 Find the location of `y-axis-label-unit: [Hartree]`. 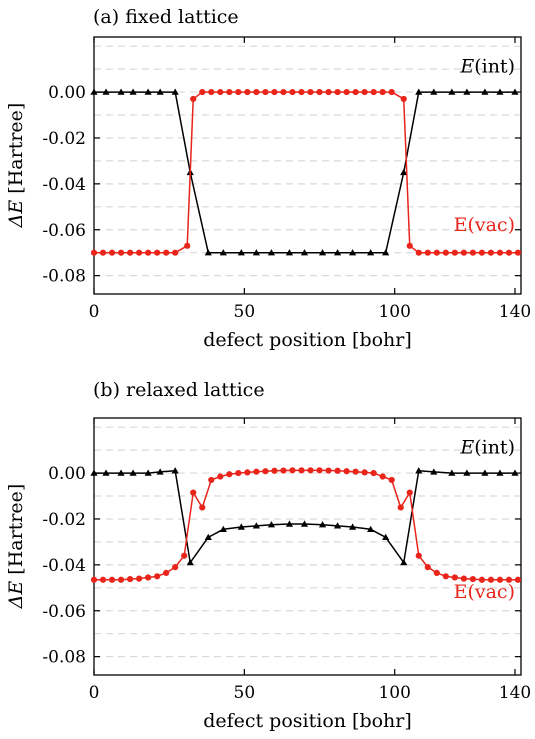

y-axis-label-unit: [Hartree] is located at coordinates (16, 529).